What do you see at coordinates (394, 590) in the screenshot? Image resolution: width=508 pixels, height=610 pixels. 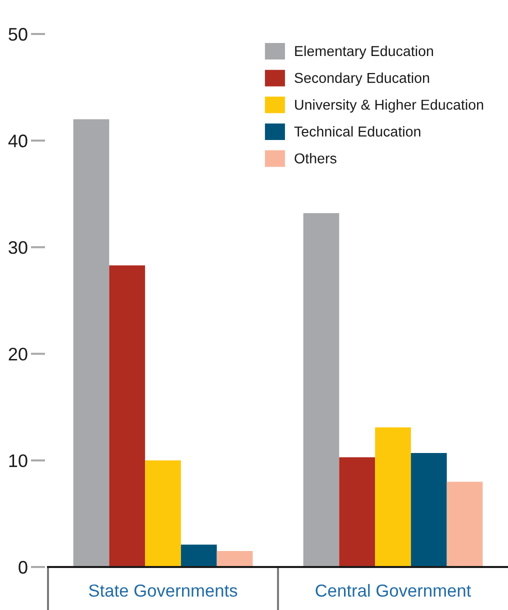 I see `x-tick-label: Central Government` at bounding box center [394, 590].